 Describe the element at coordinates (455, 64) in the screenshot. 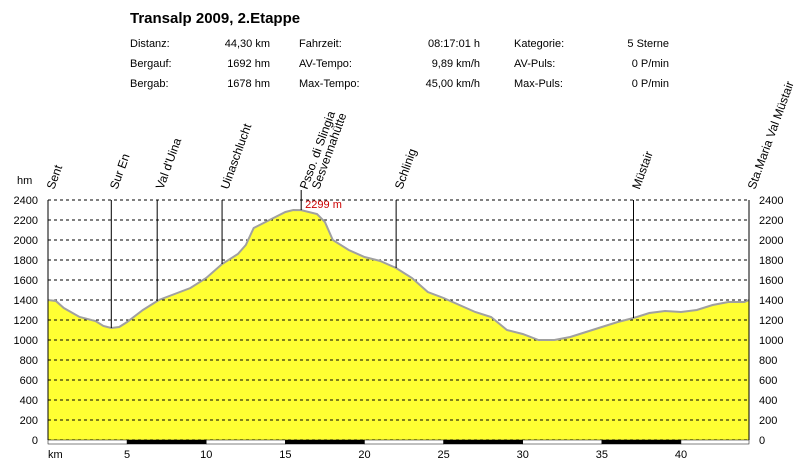

I see `stat-value: 9,89 km/h` at that location.